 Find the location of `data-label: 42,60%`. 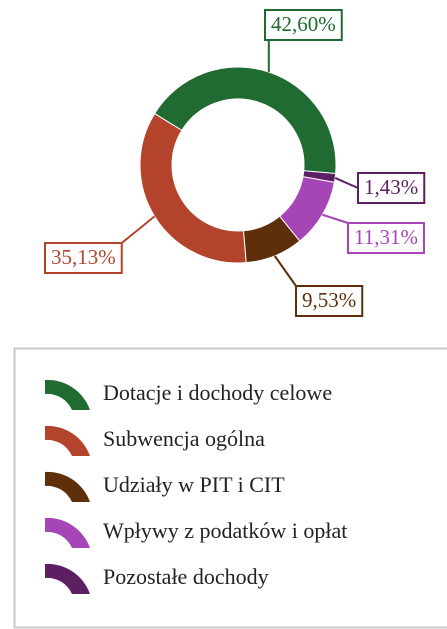

data-label: 42,60% is located at coordinates (303, 24).